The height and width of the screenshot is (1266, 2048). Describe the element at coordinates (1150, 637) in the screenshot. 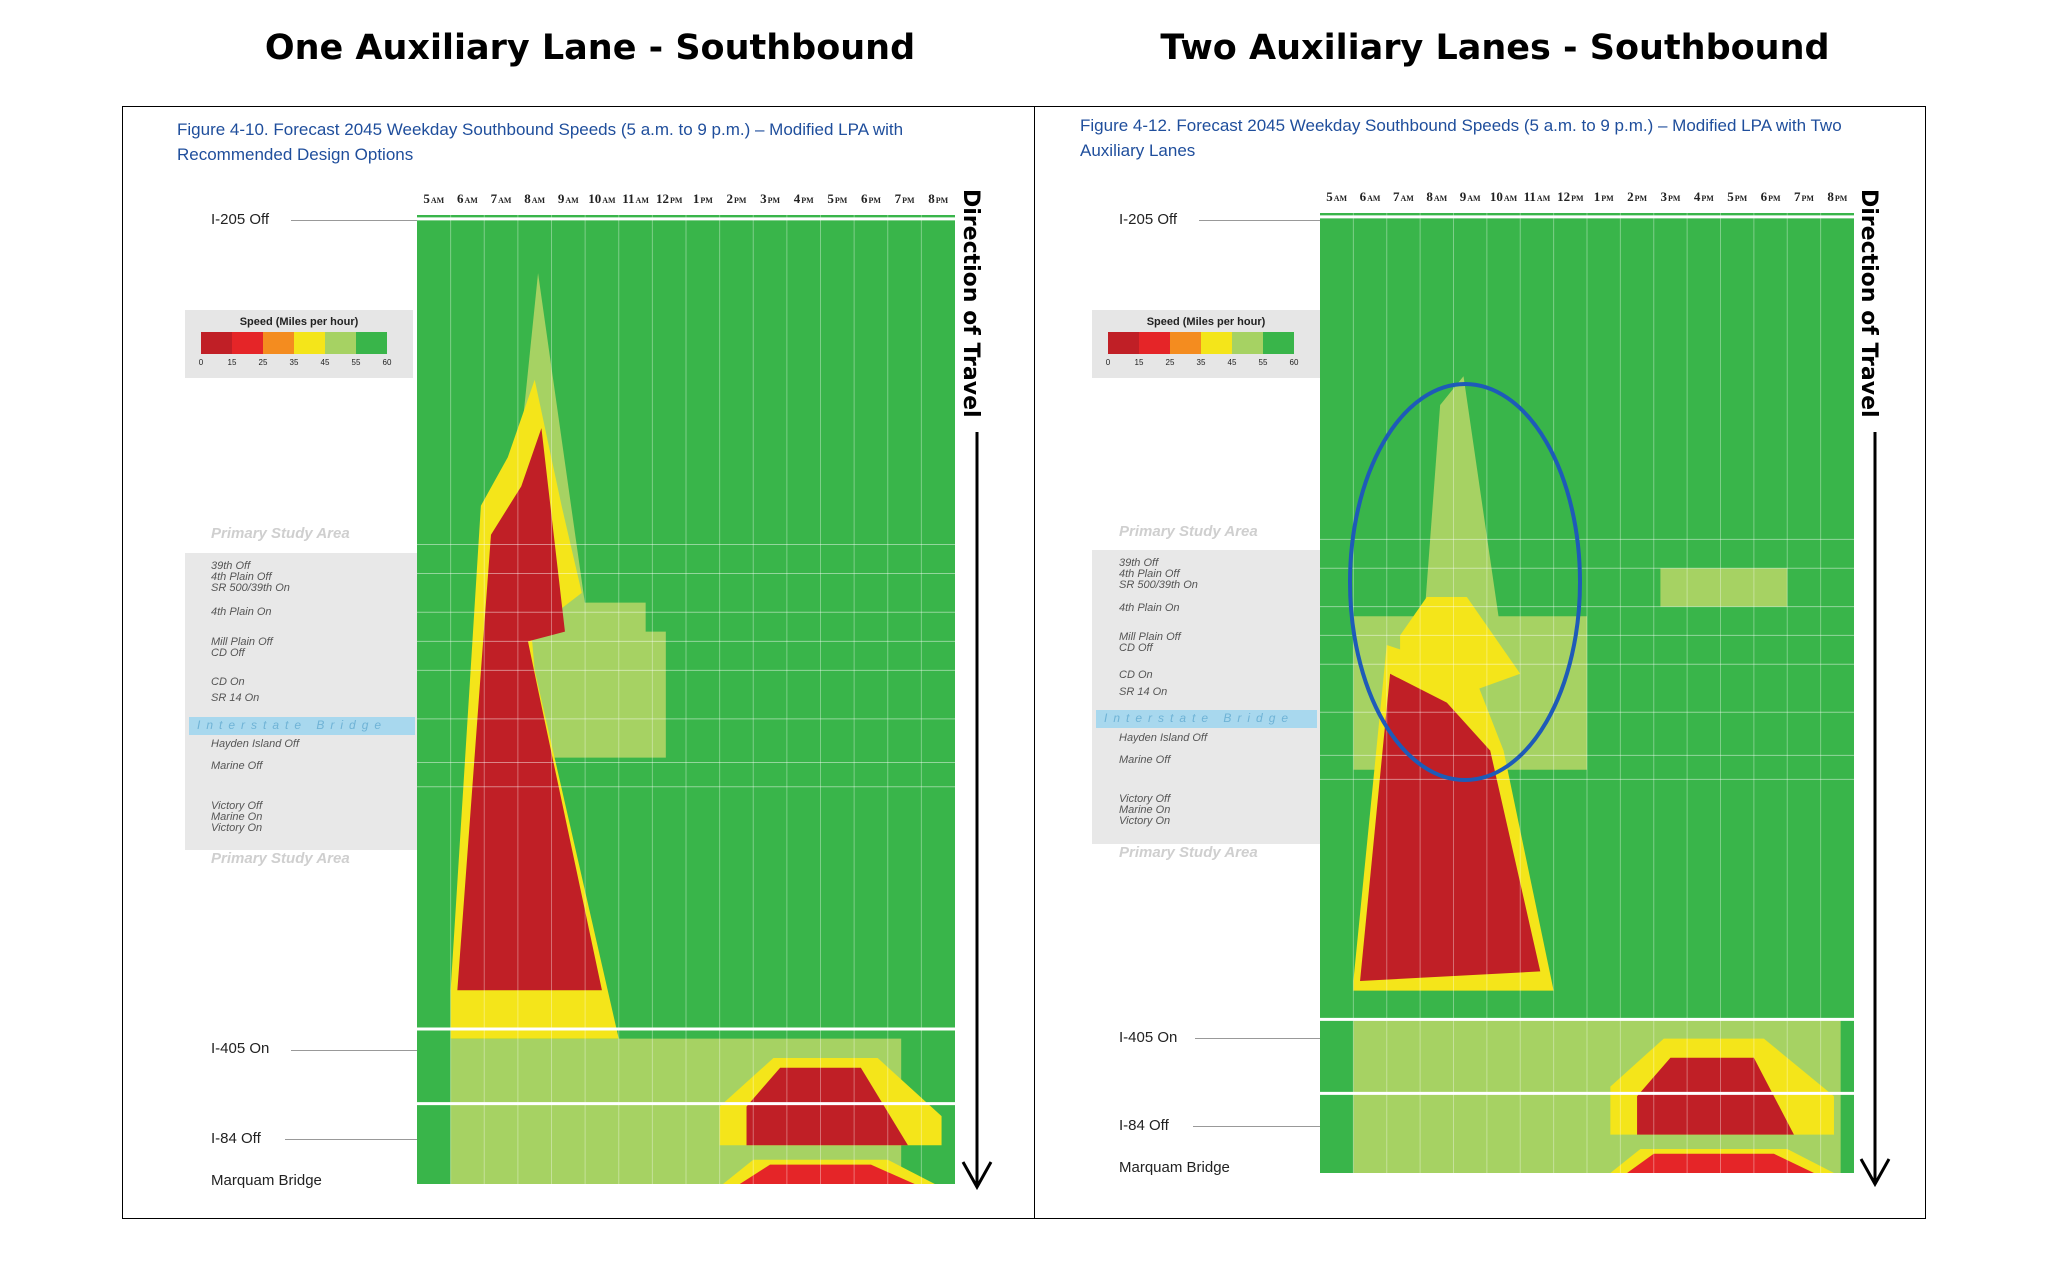

I see `right-label-mill-plain-off: Mill Plain Off` at that location.